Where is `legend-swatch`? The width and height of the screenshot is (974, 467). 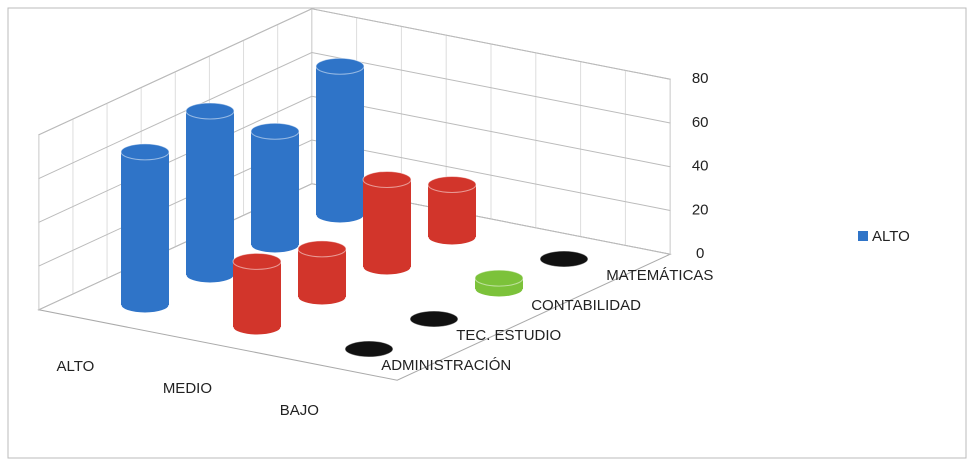
legend-swatch is located at coordinates (863, 236).